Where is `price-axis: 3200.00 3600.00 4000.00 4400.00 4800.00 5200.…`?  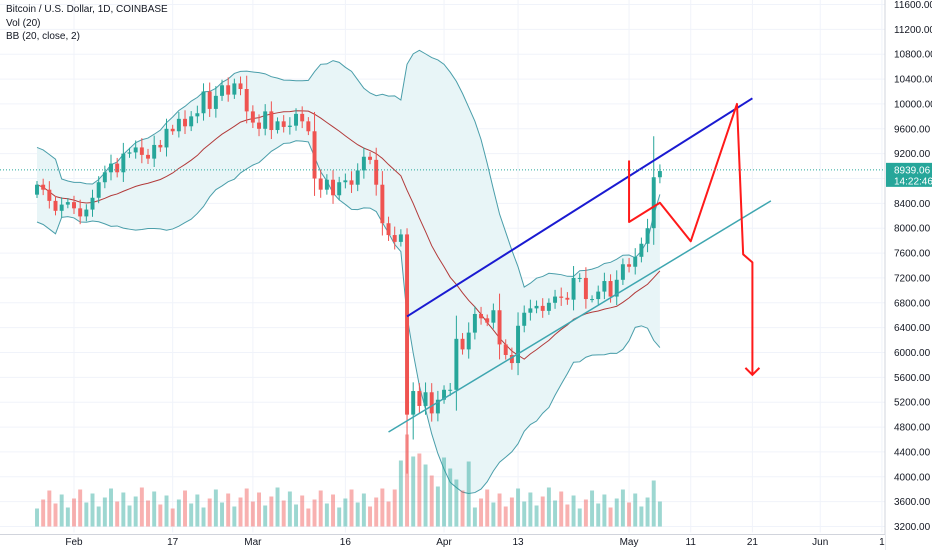
price-axis: 3200.00 3600.00 4000.00 4400.00 4800.00 5200.… is located at coordinates (908, 275).